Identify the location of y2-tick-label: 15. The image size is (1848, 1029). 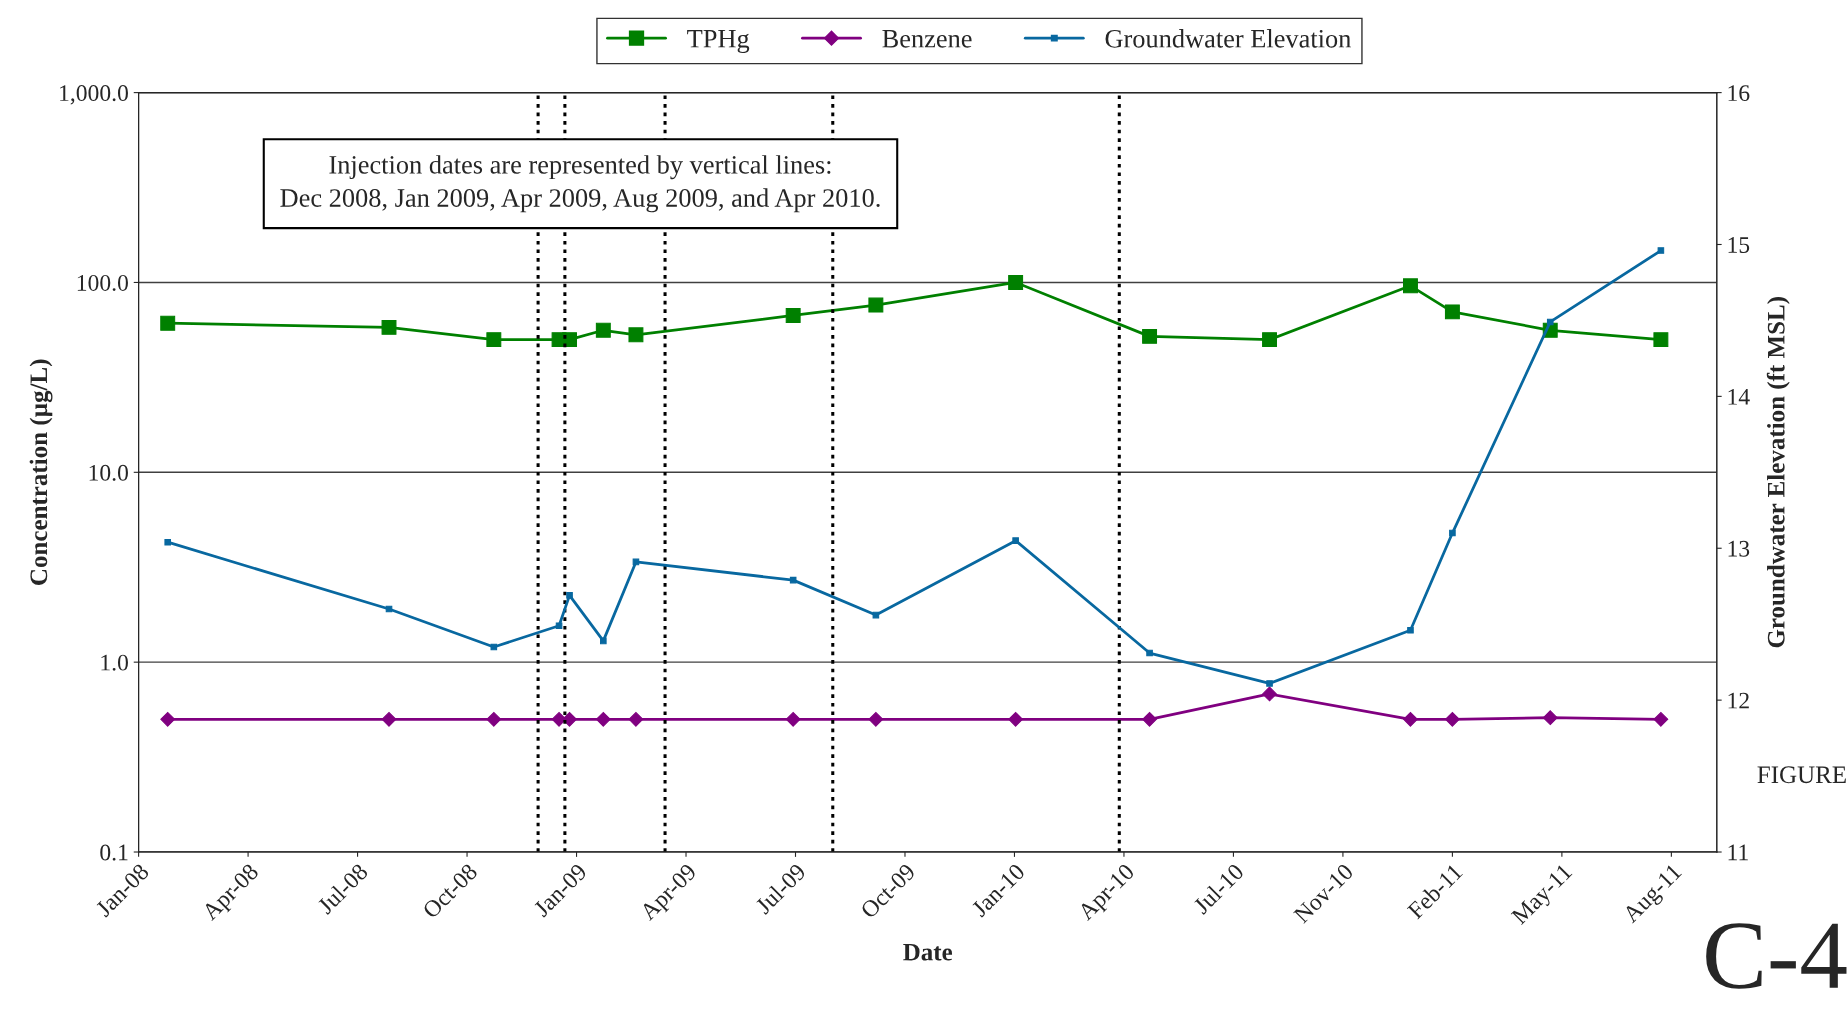
(1739, 245).